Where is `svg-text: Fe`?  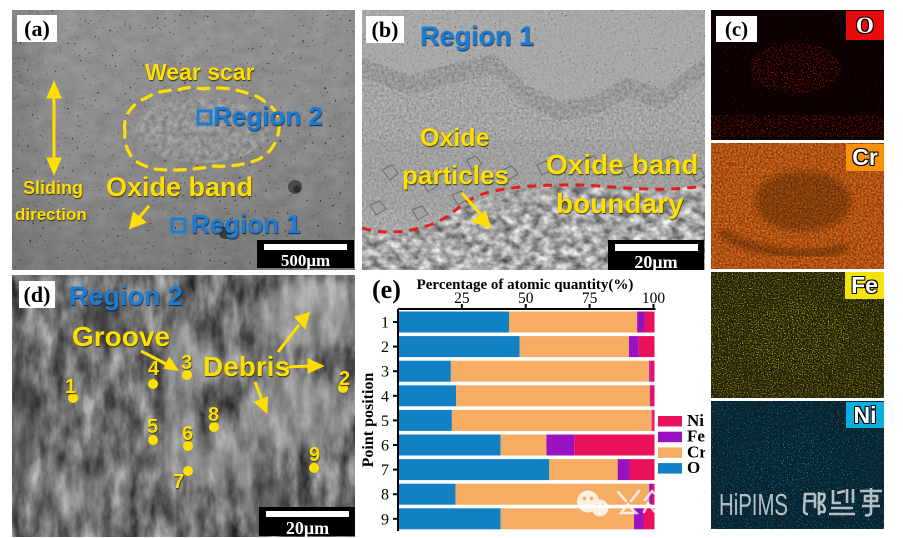
svg-text: Fe is located at coordinates (696, 436).